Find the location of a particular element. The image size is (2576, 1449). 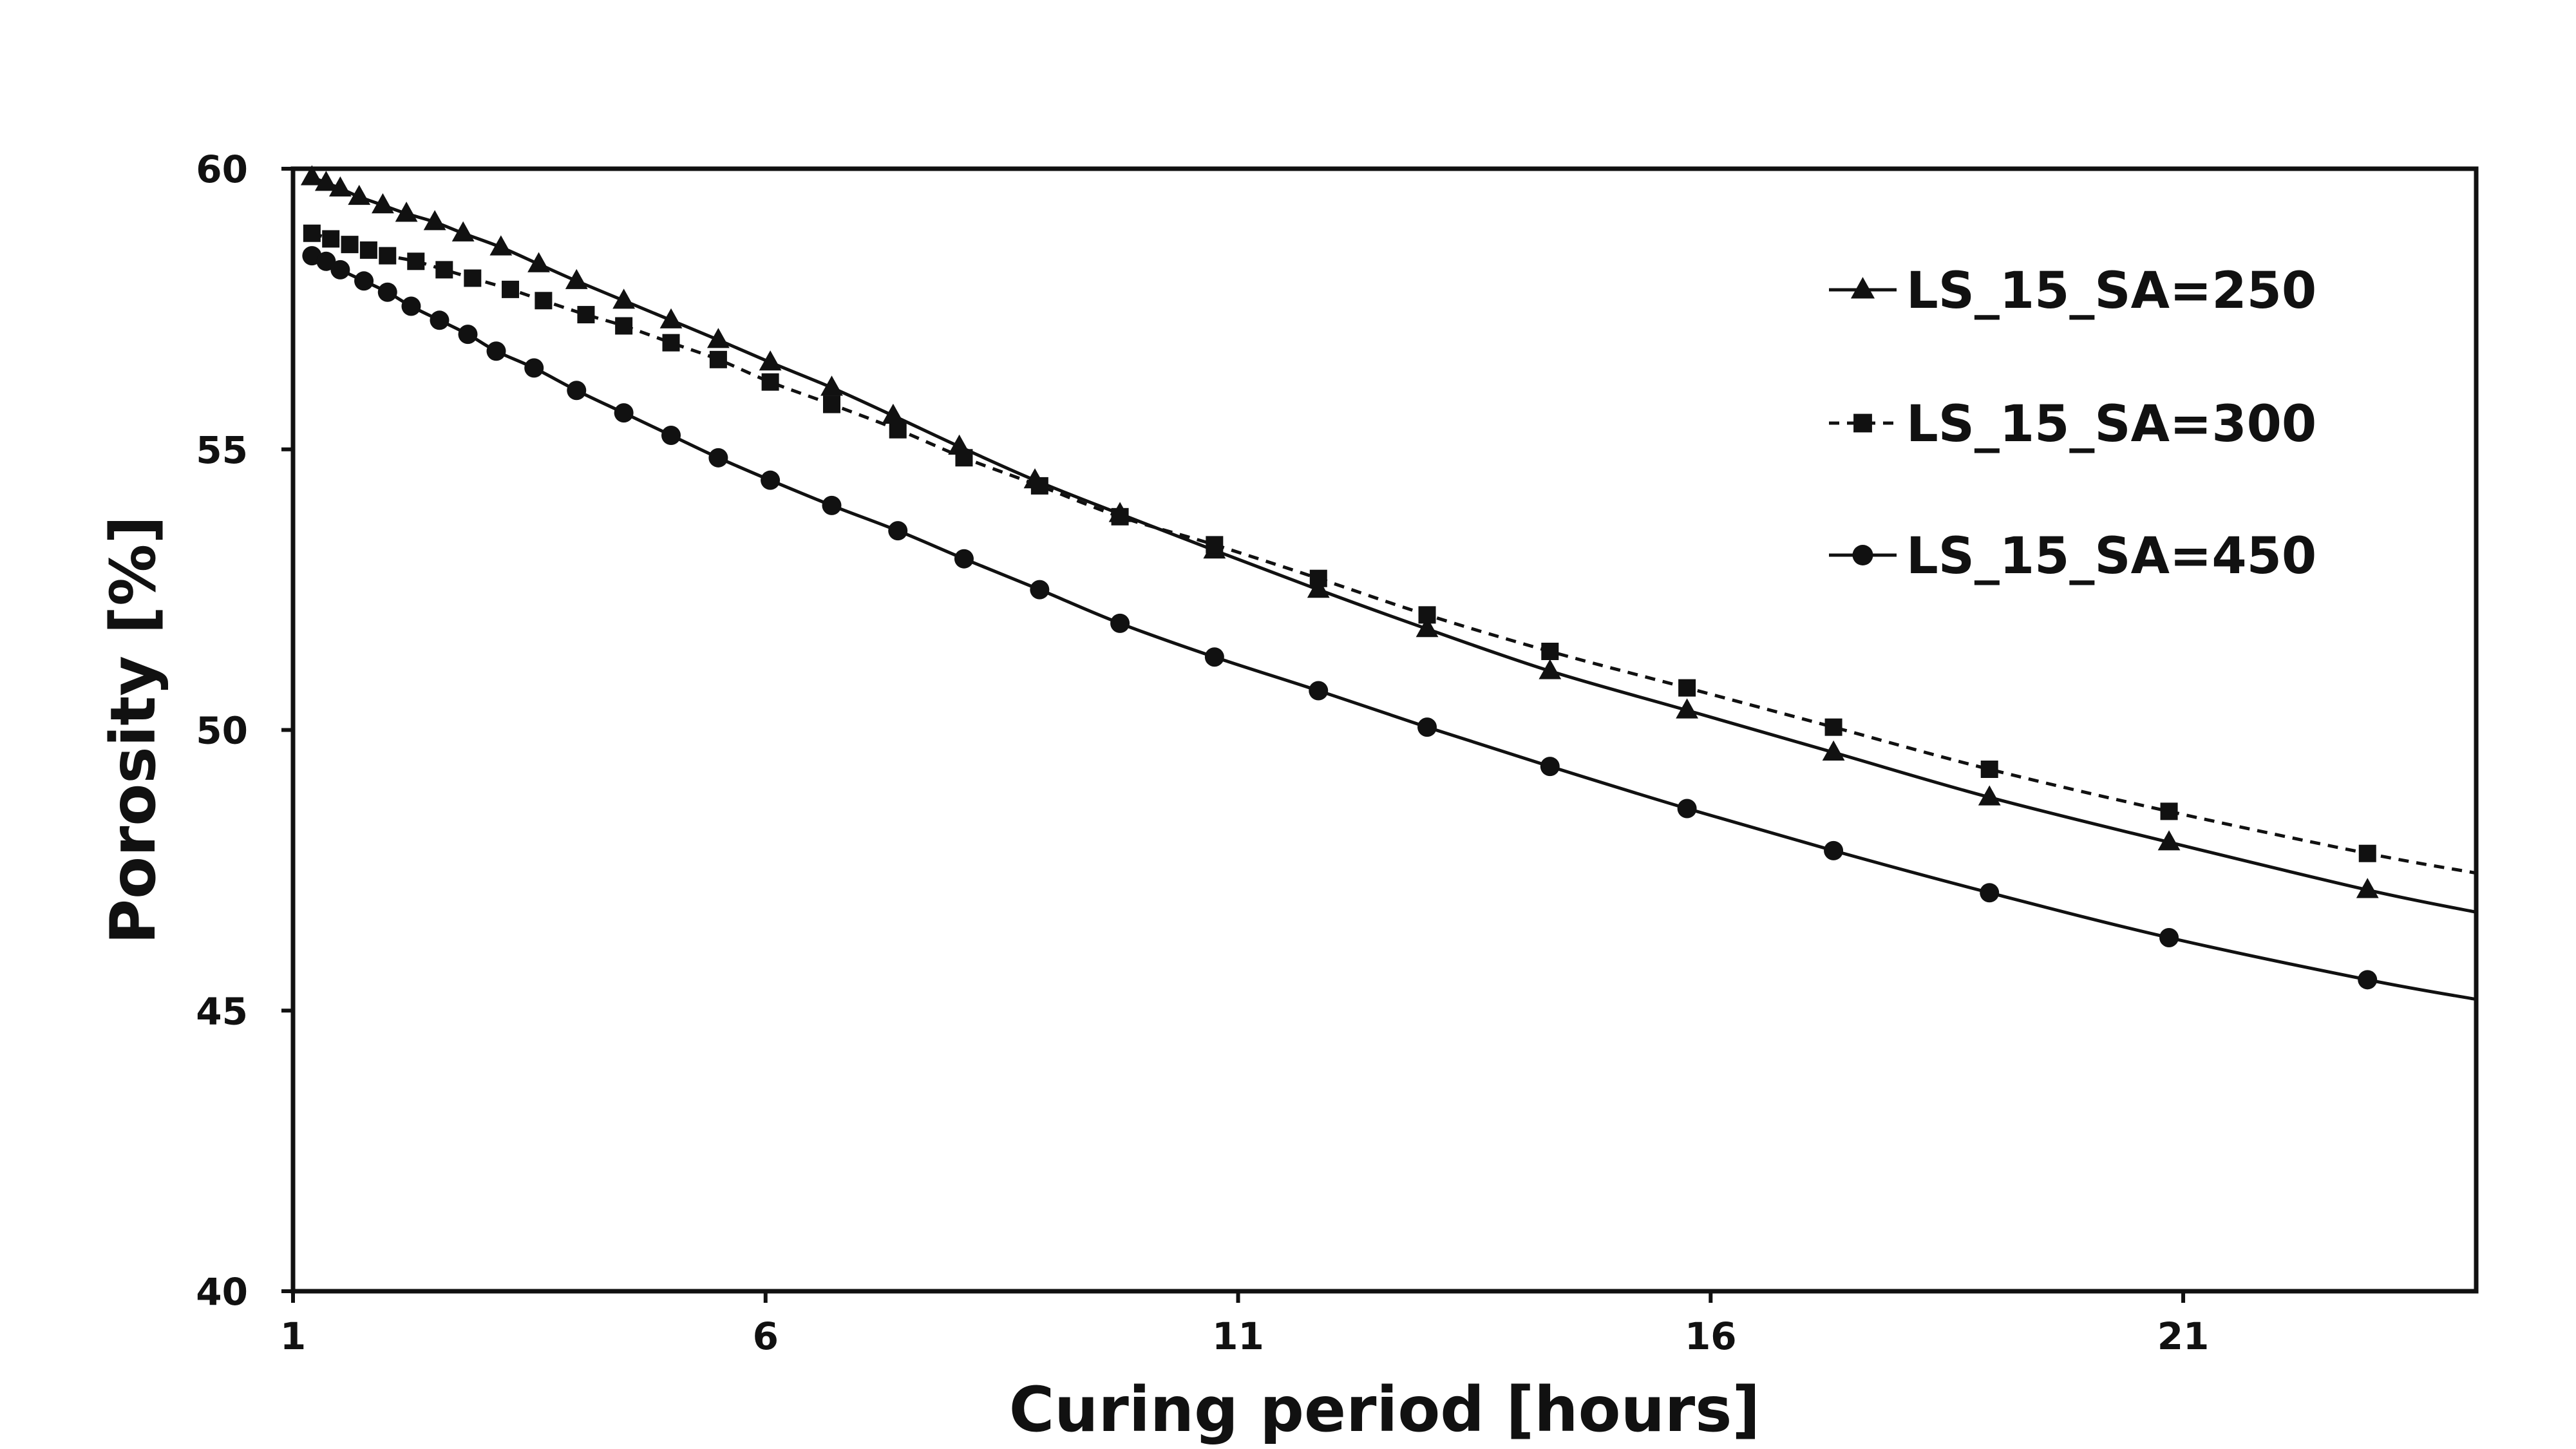

legend-label: LS_15_SA=450 is located at coordinates (2111, 556).